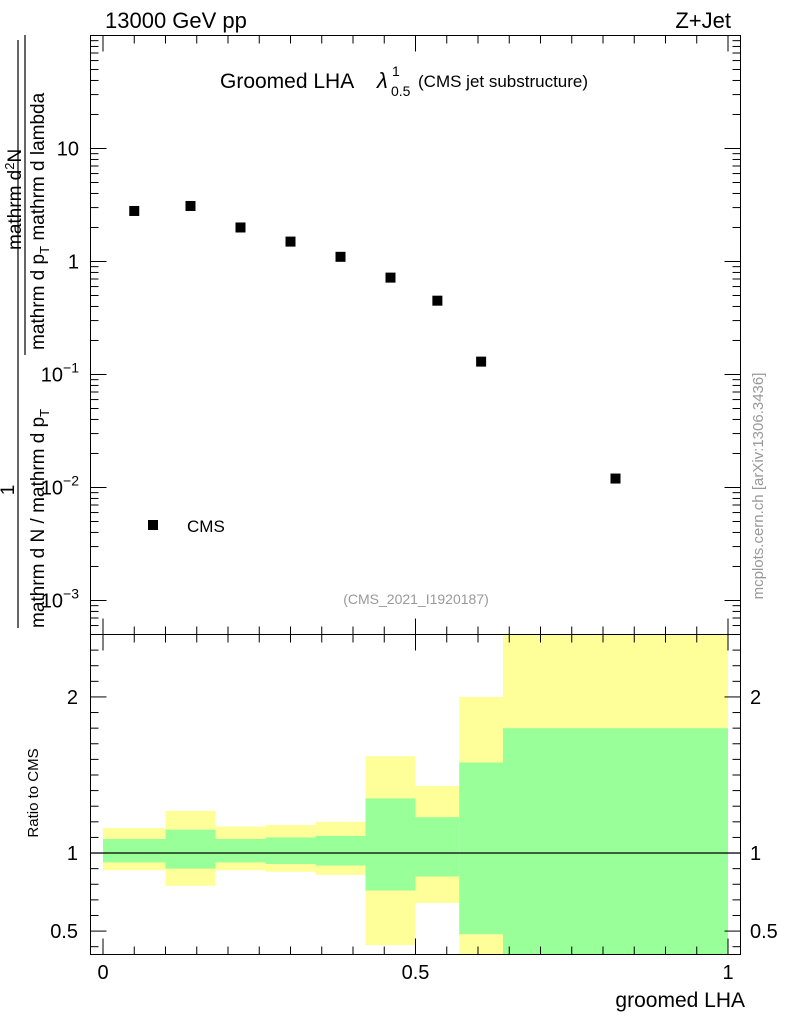 The image size is (786, 1024). Describe the element at coordinates (287, 81) in the screenshot. I see `plot-title-main: Groomed LHA` at that location.